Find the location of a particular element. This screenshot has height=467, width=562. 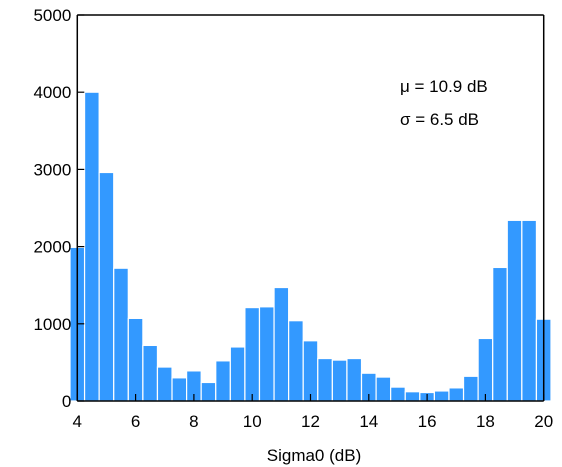

y-tick-label: 0 is located at coordinates (66, 401).